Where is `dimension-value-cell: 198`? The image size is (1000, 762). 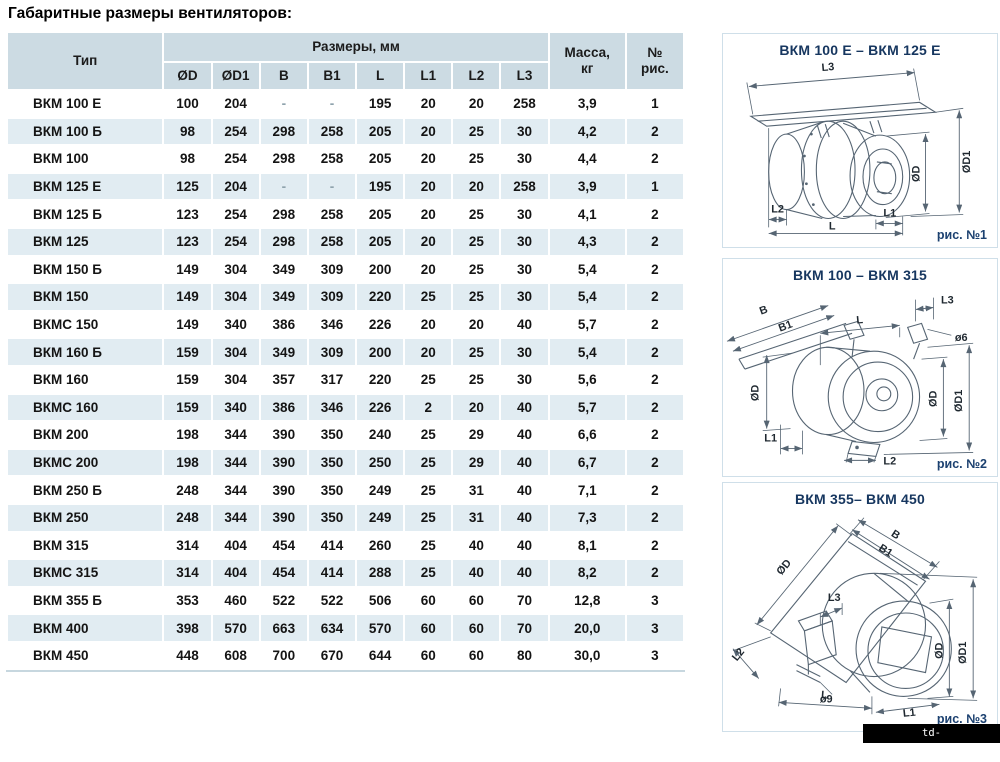
dimension-value-cell: 198 is located at coordinates (187, 435).